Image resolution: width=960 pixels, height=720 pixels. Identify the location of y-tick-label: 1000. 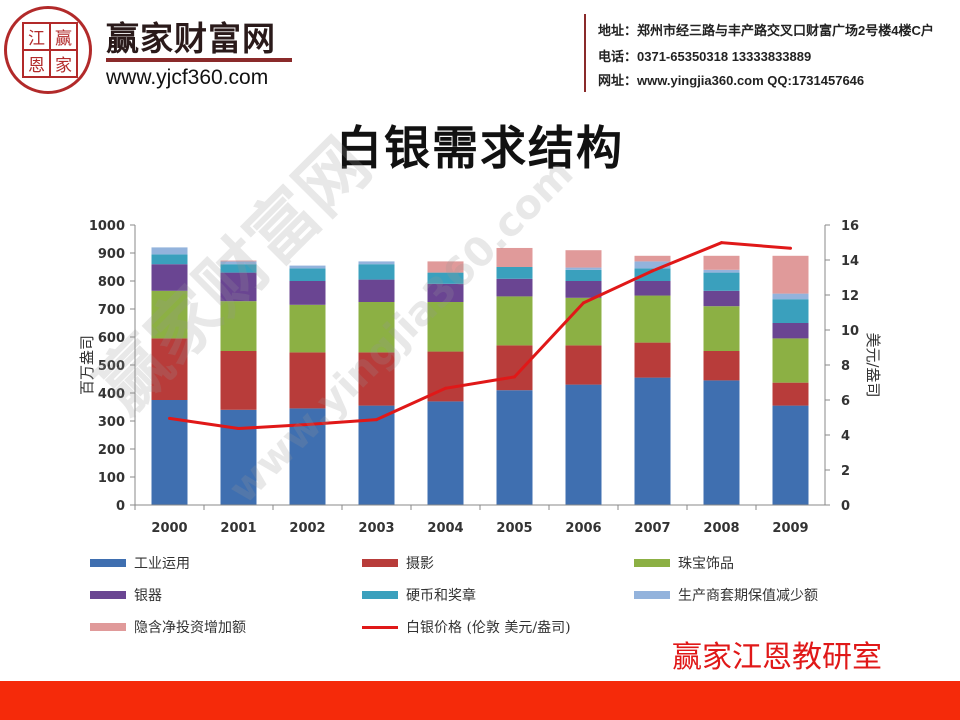
(107, 226).